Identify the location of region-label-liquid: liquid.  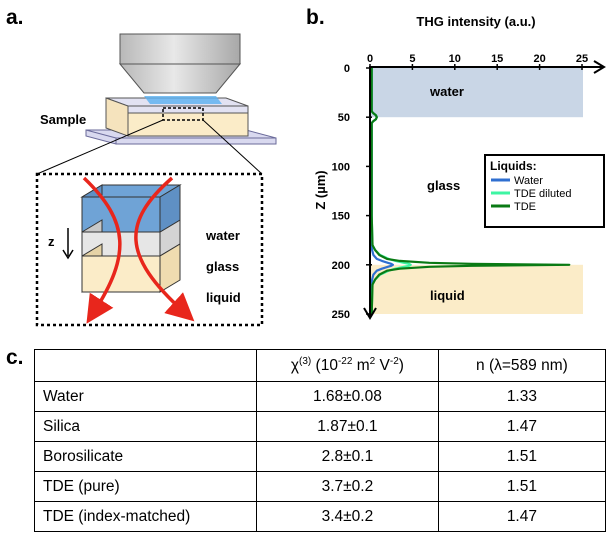
(447, 295).